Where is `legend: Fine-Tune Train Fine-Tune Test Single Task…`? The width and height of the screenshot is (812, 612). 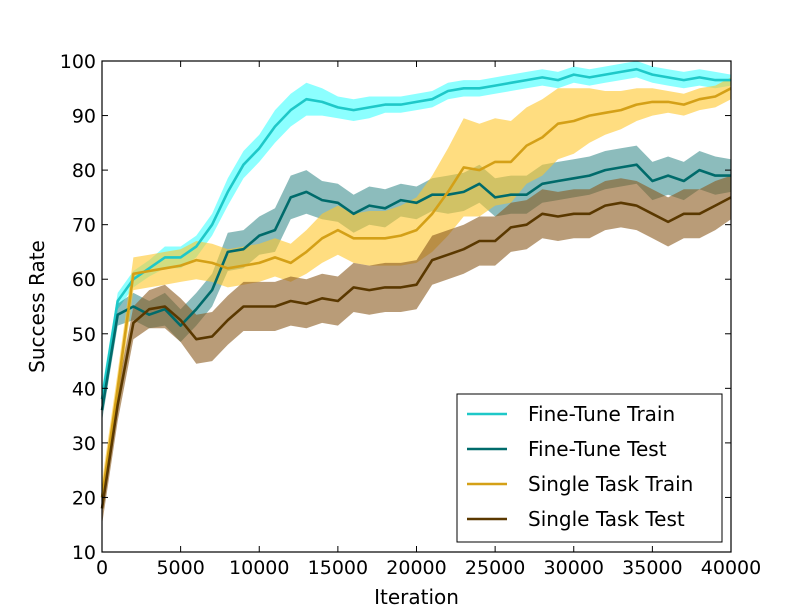 legend: Fine-Tune Train Fine-Tune Test Single Task… is located at coordinates (589, 468).